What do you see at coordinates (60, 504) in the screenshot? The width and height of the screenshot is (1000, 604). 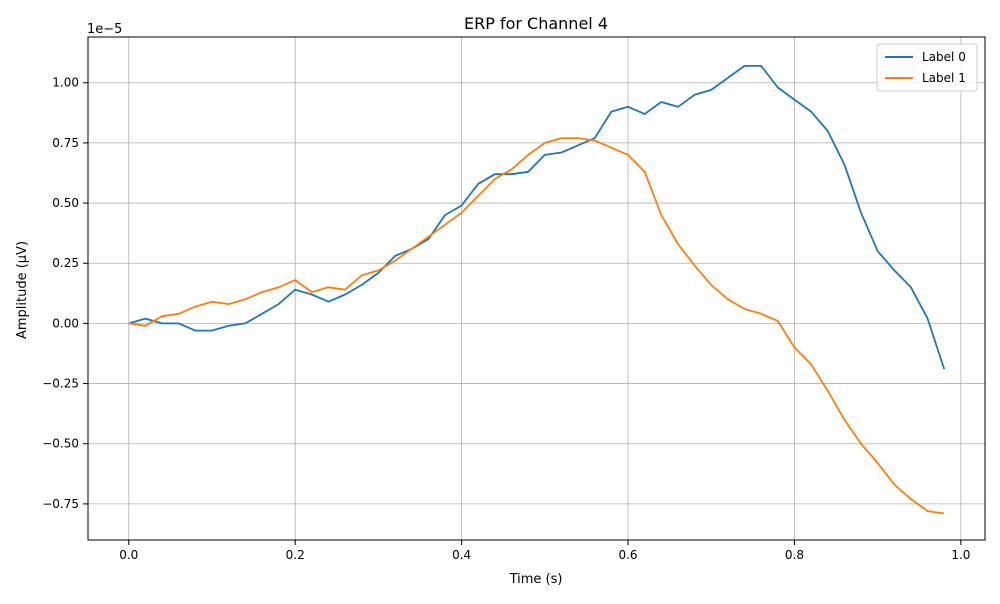 I see `y-tick-label: −0.75` at bounding box center [60, 504].